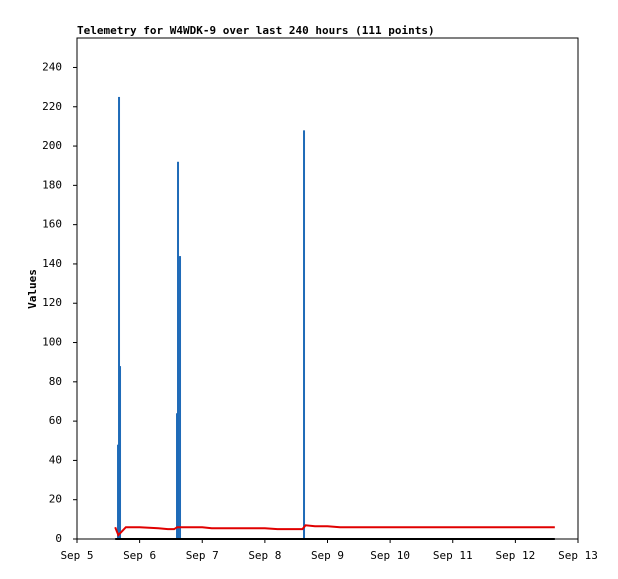  I want to click on y-tick-label: 180, so click(52, 184).